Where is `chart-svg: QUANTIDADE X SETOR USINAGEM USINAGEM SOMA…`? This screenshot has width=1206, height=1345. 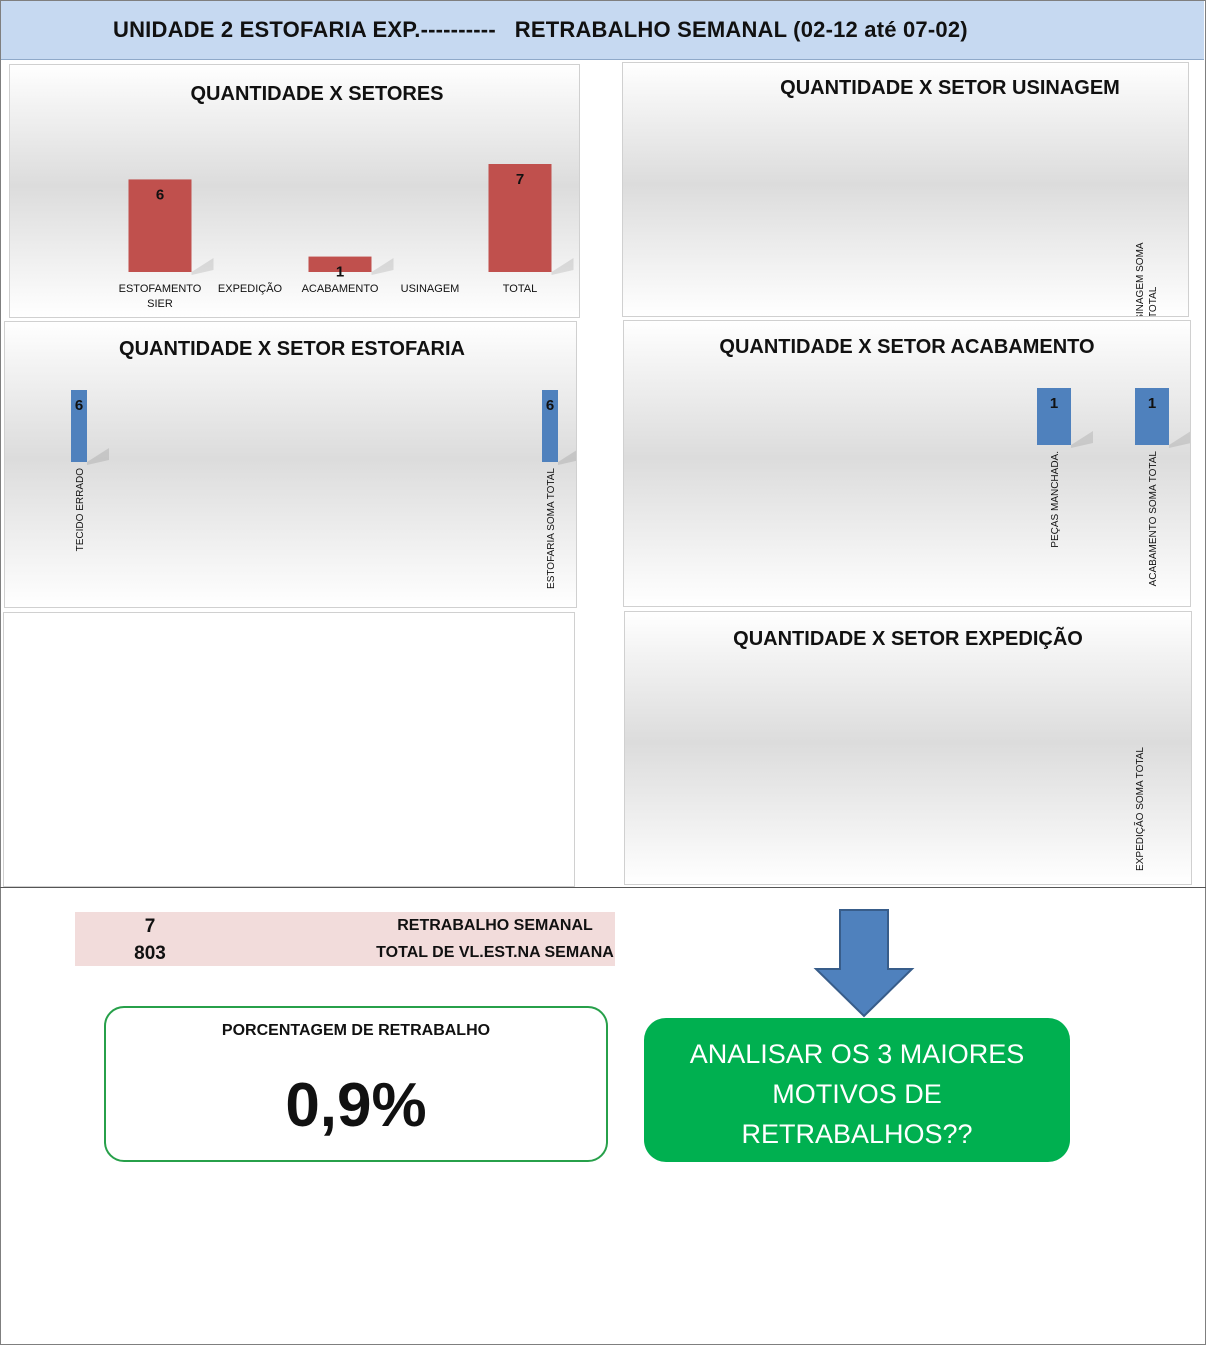
chart-svg: QUANTIDADE X SETOR USINAGEM USINAGEM SOMA… is located at coordinates (969, 196).